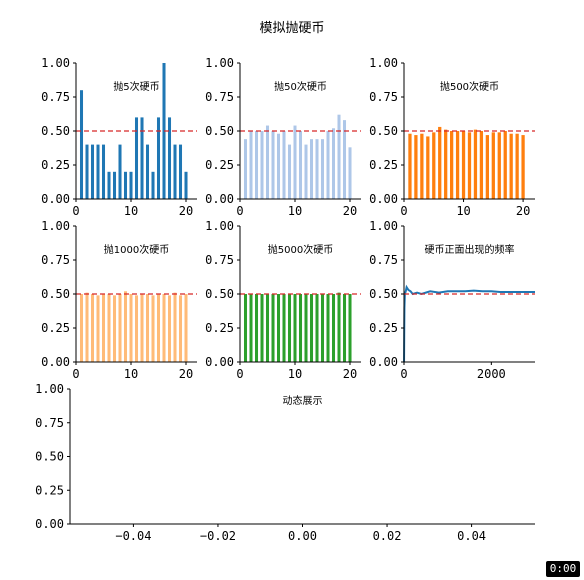 Image resolution: width=584 pixels, height=580 pixels. What do you see at coordinates (469, 86) in the screenshot?
I see `subplot-title: 抛500次硬币` at bounding box center [469, 86].